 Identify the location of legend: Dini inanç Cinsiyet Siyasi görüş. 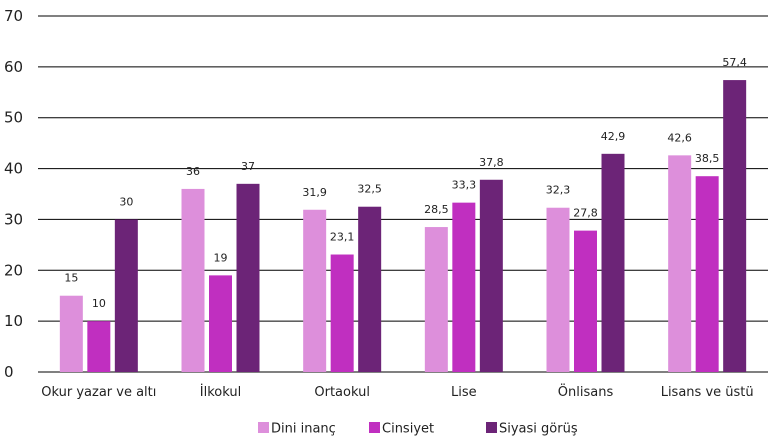
(418, 429).